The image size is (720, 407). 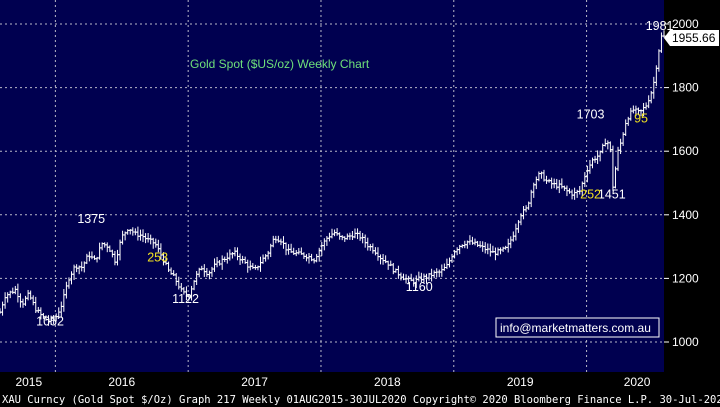 I want to click on watermark-text: info@marketmatters.com.au, so click(x=575, y=328).